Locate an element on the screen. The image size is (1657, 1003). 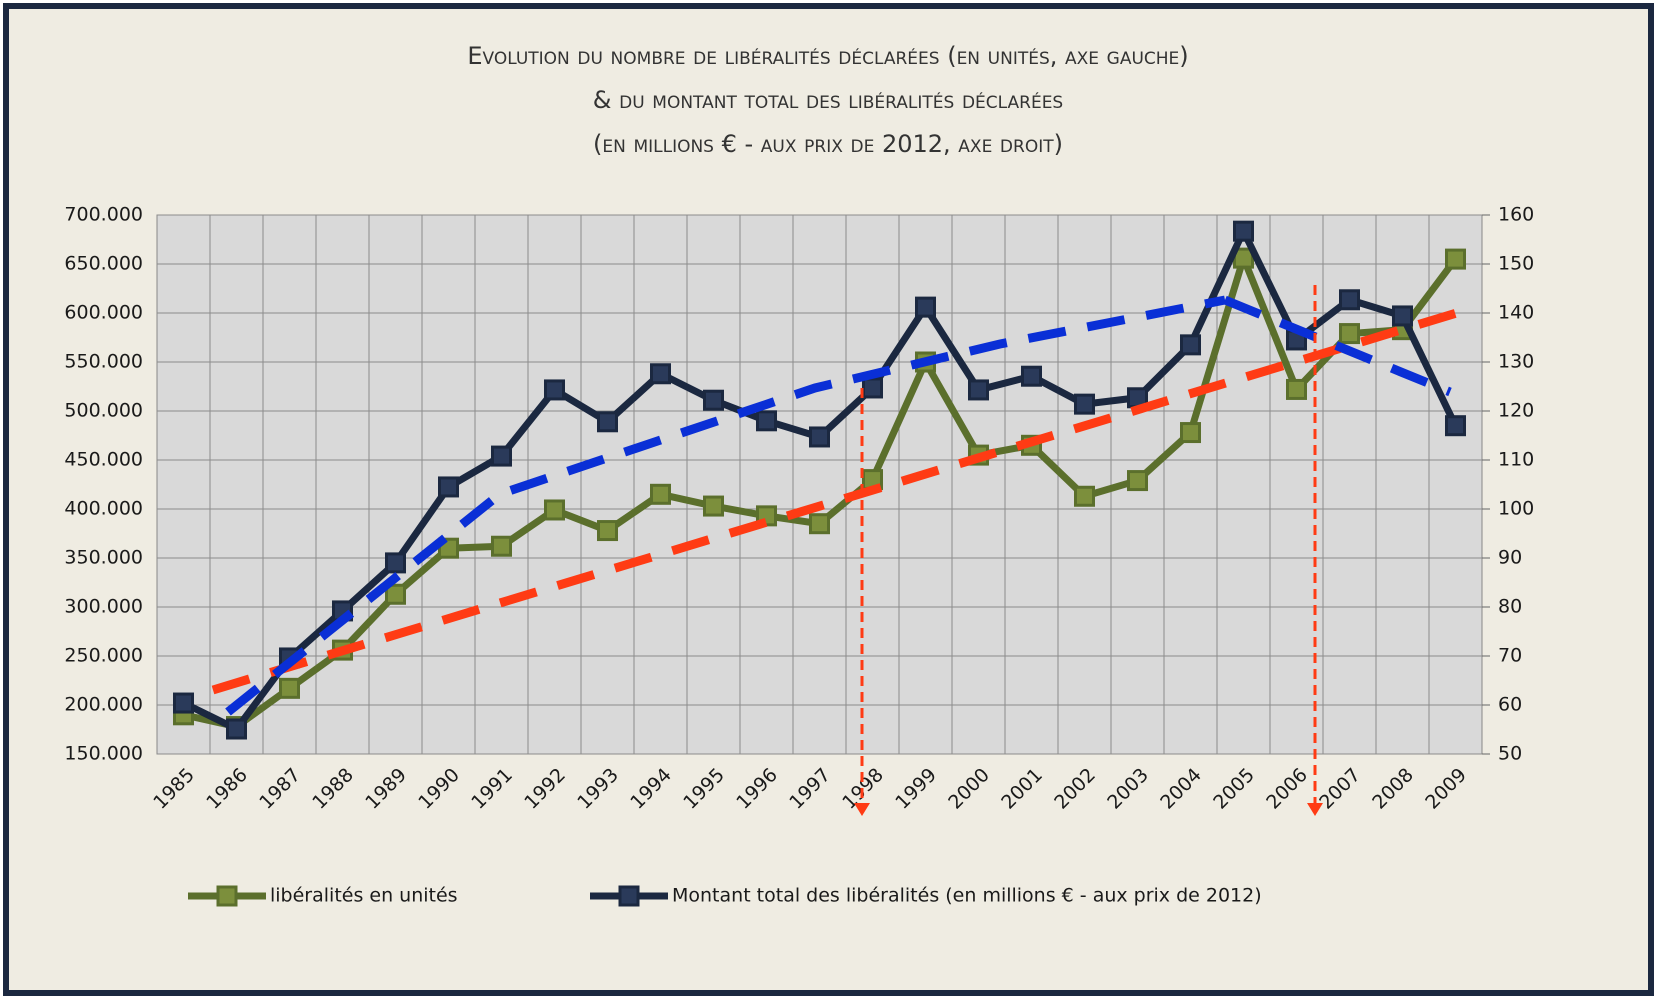
y2-tick-label: 60 is located at coordinates (1510, 705).